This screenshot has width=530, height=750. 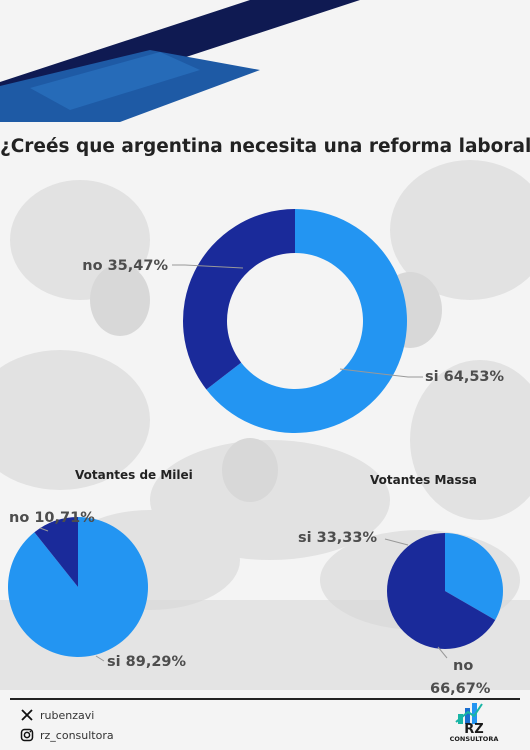 I want to click on chart2-data-label-2: 66,67%, so click(x=460, y=689).